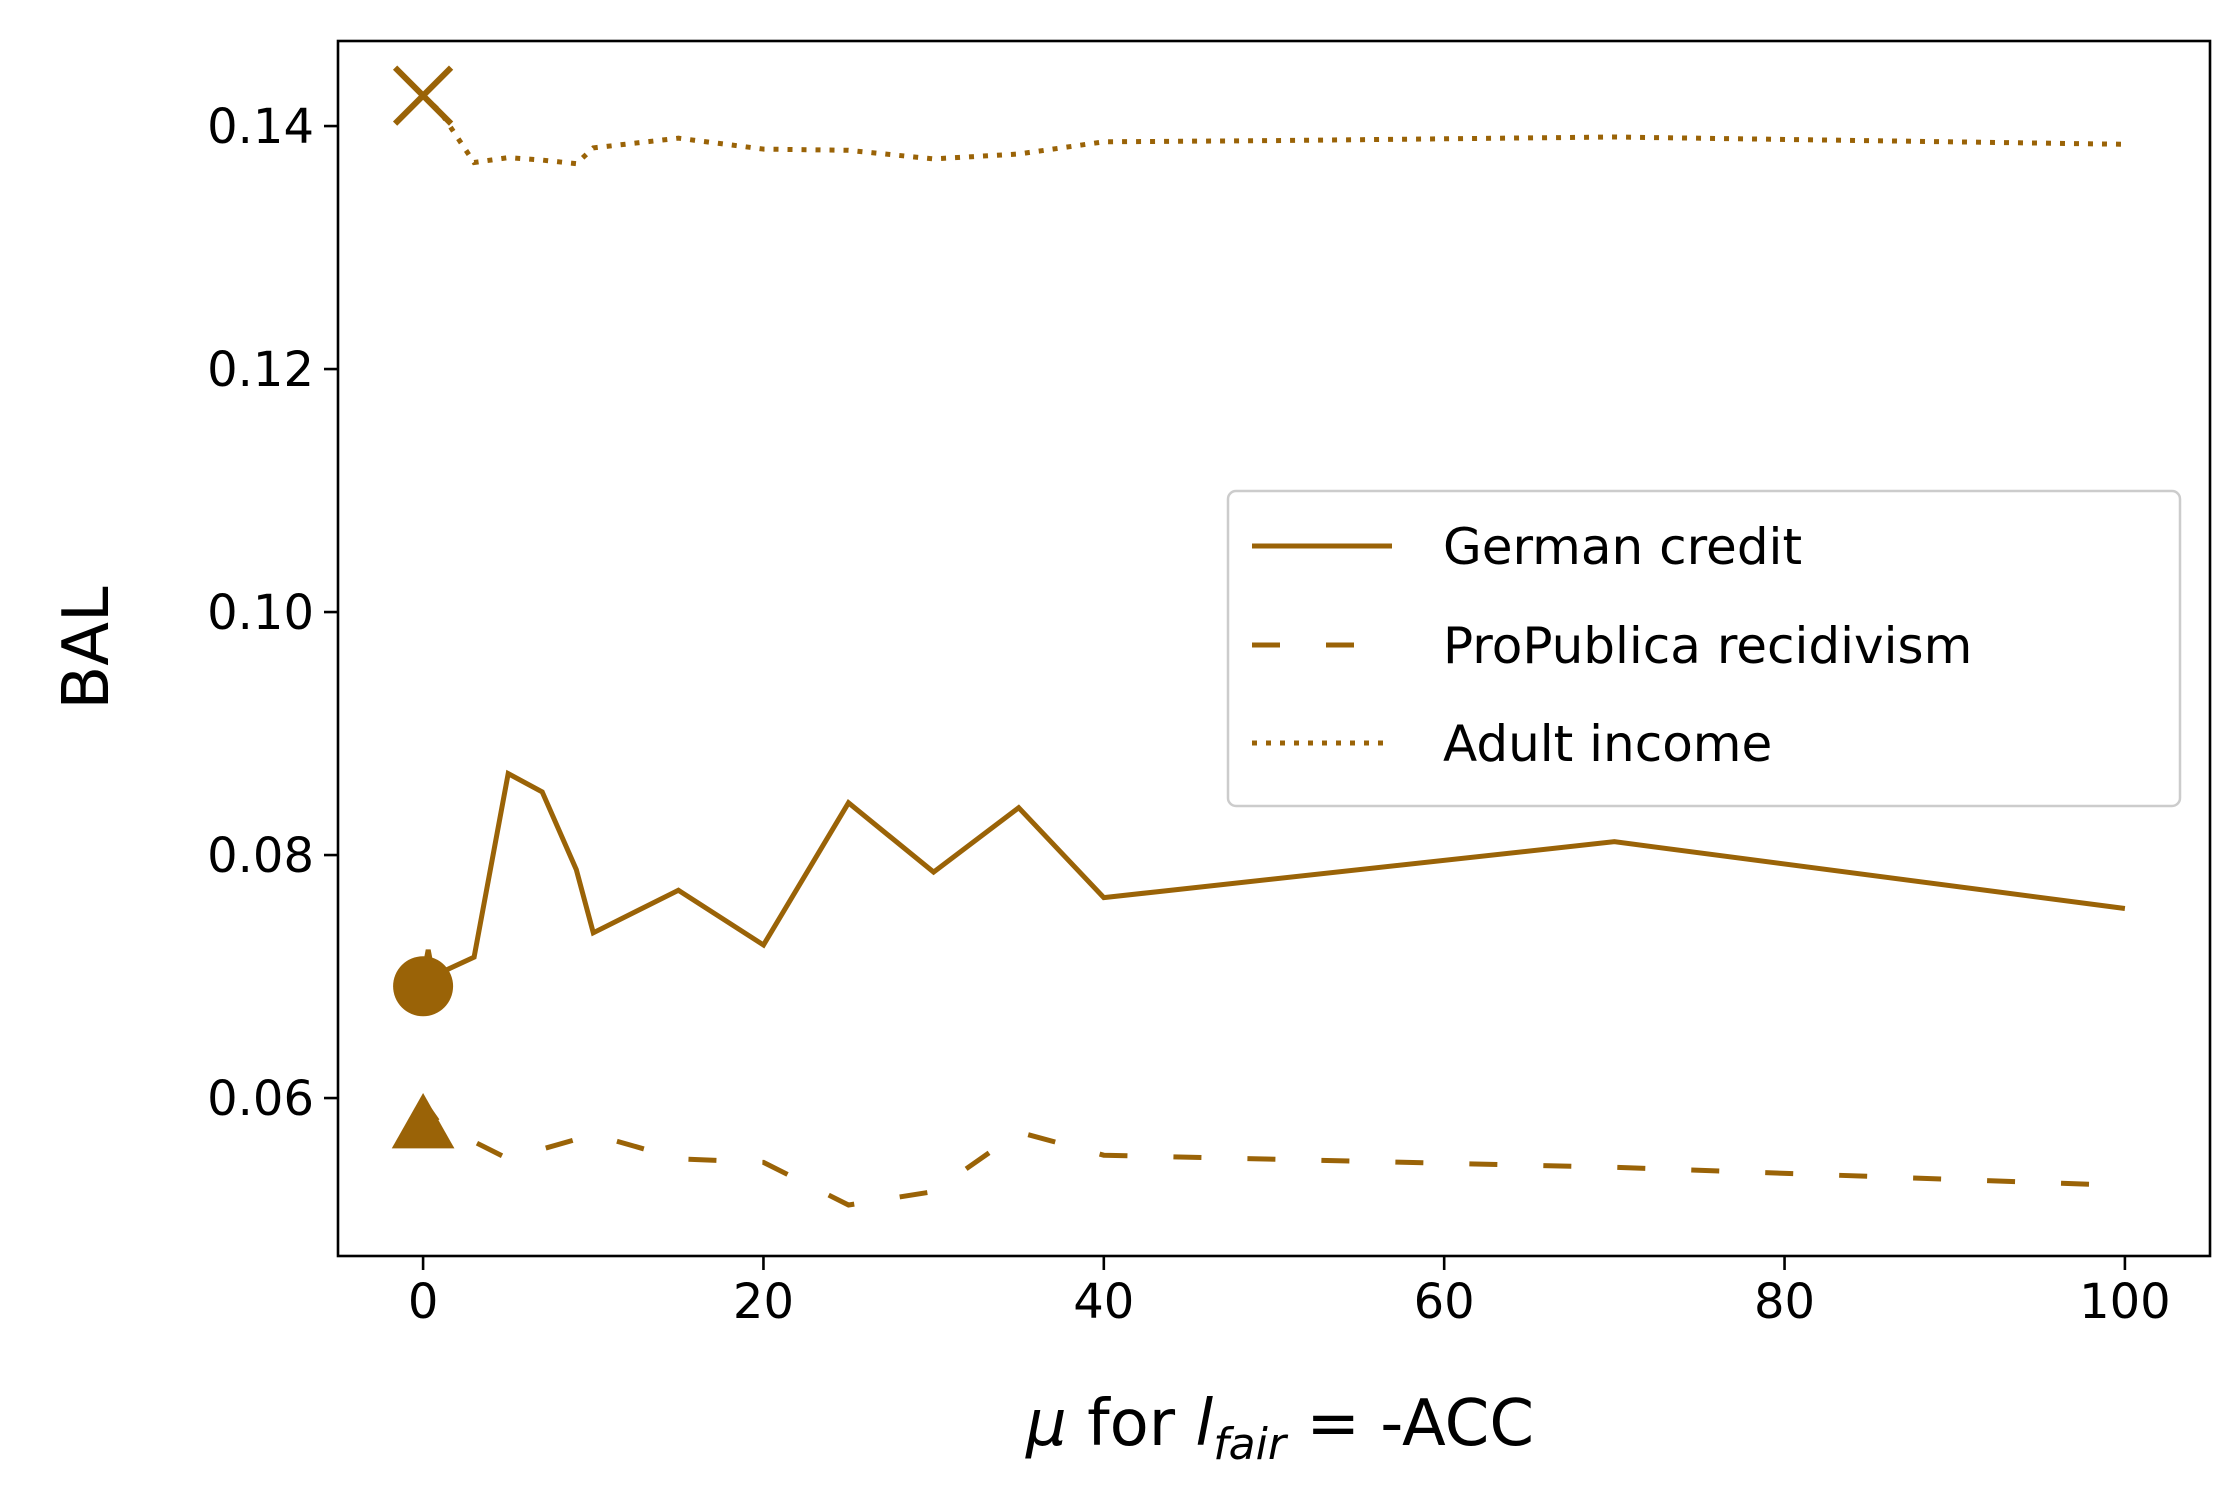 This screenshot has height=1504, width=2236. I want to click on marker-layer, so click(423, 607).